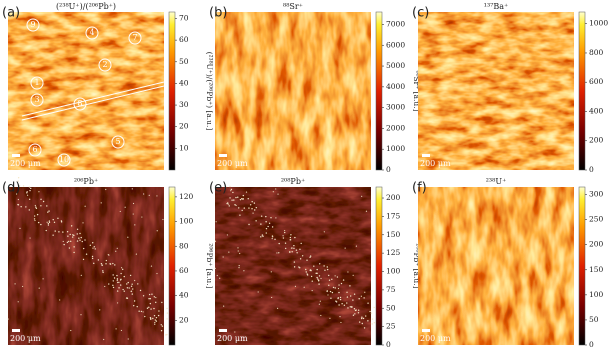 Image resolution: width=616 pixels, height=355 pixels. I want to click on marker-label: 1, so click(36, 82).